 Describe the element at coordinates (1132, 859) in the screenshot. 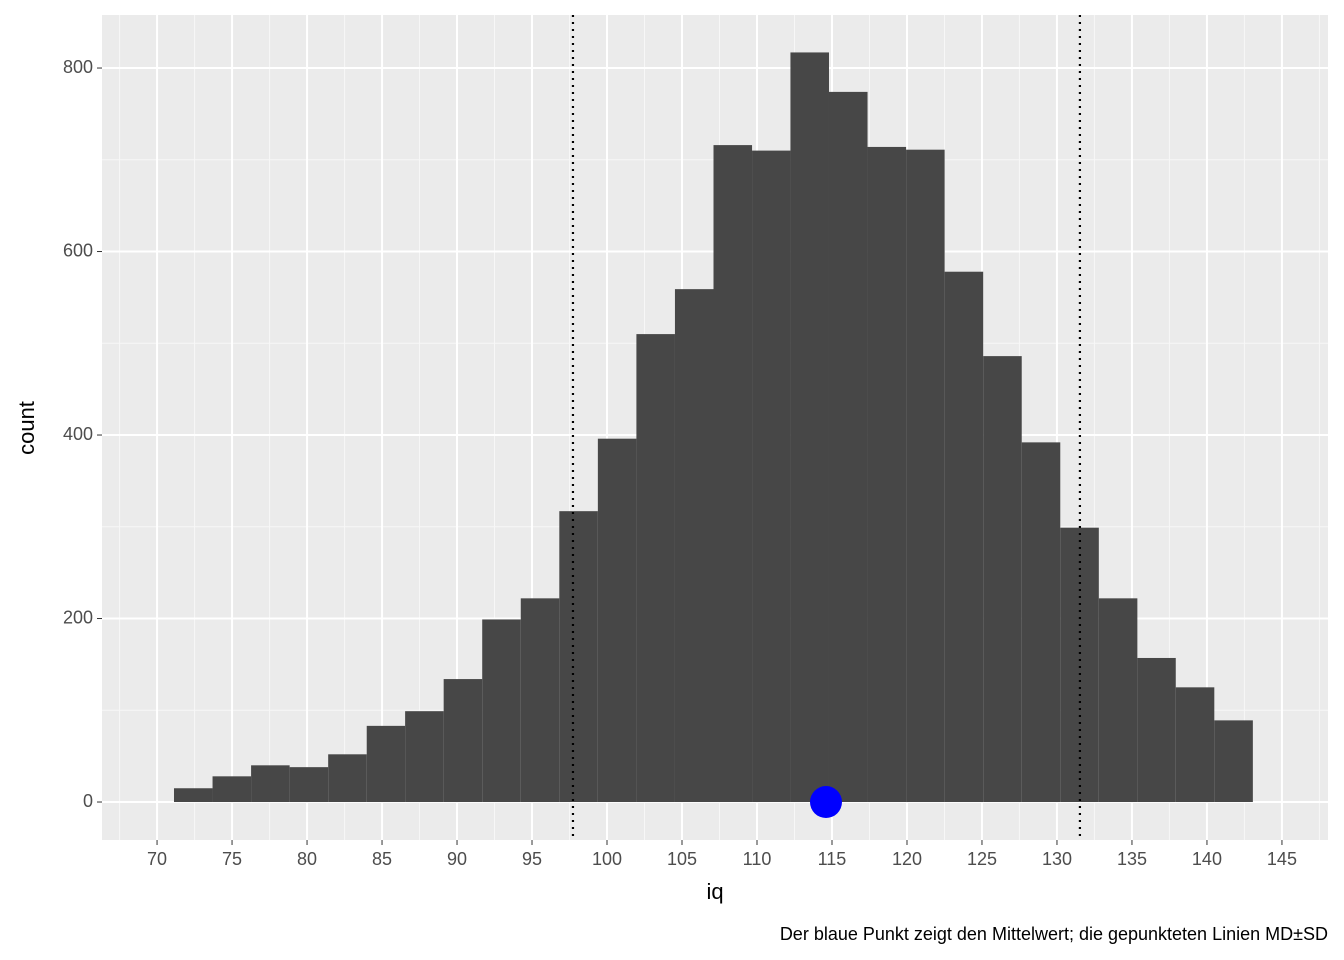

I see `x-tick-label: 135` at that location.